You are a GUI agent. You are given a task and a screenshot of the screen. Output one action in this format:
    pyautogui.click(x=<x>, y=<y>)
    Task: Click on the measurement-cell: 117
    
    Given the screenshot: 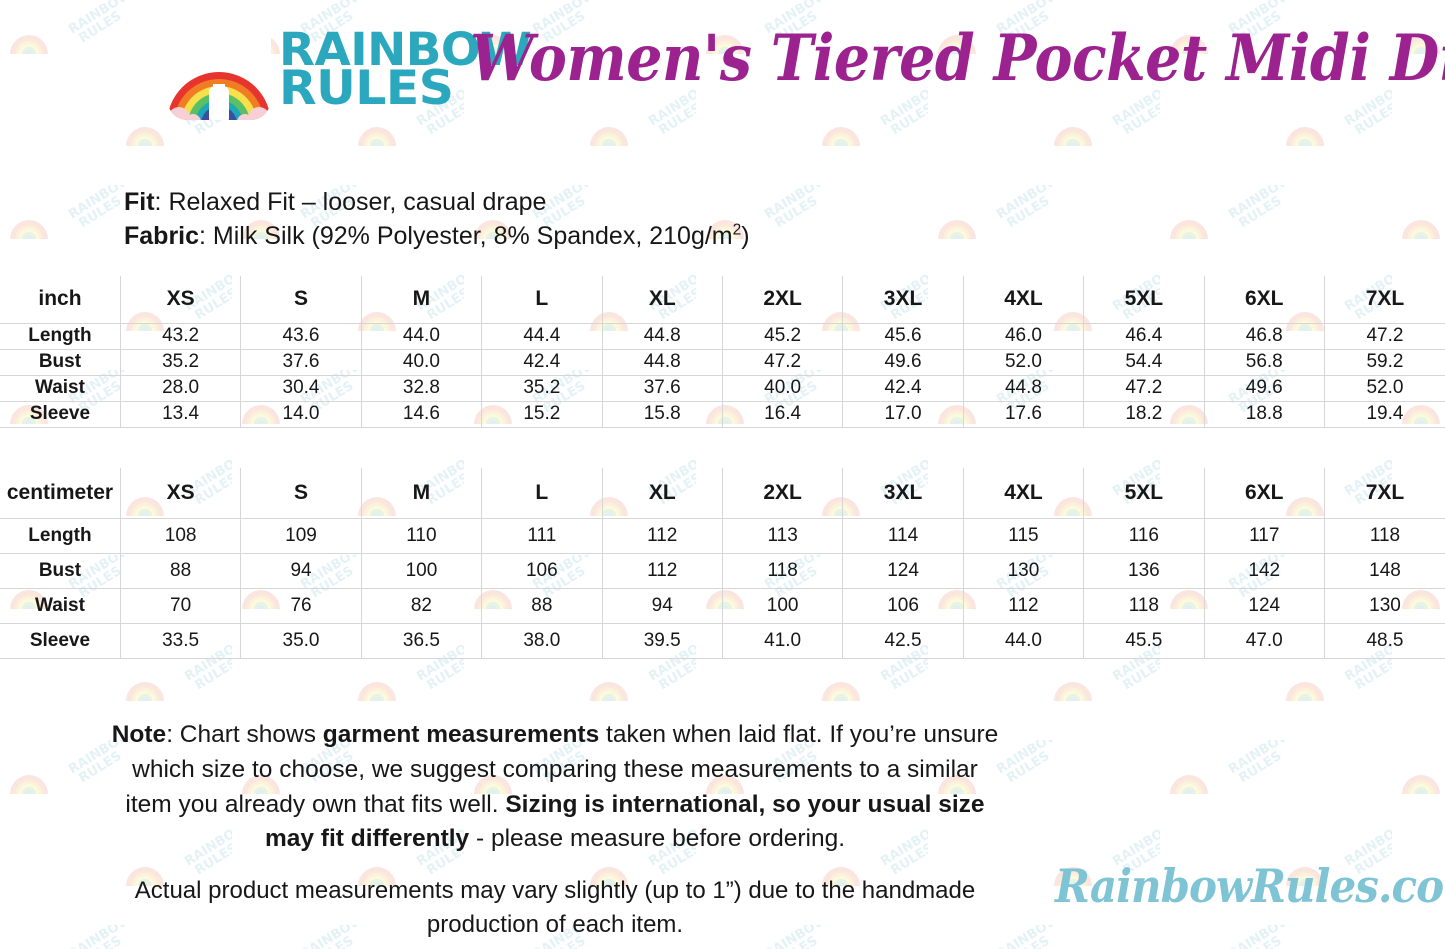 What is the action you would take?
    pyautogui.click(x=1264, y=535)
    